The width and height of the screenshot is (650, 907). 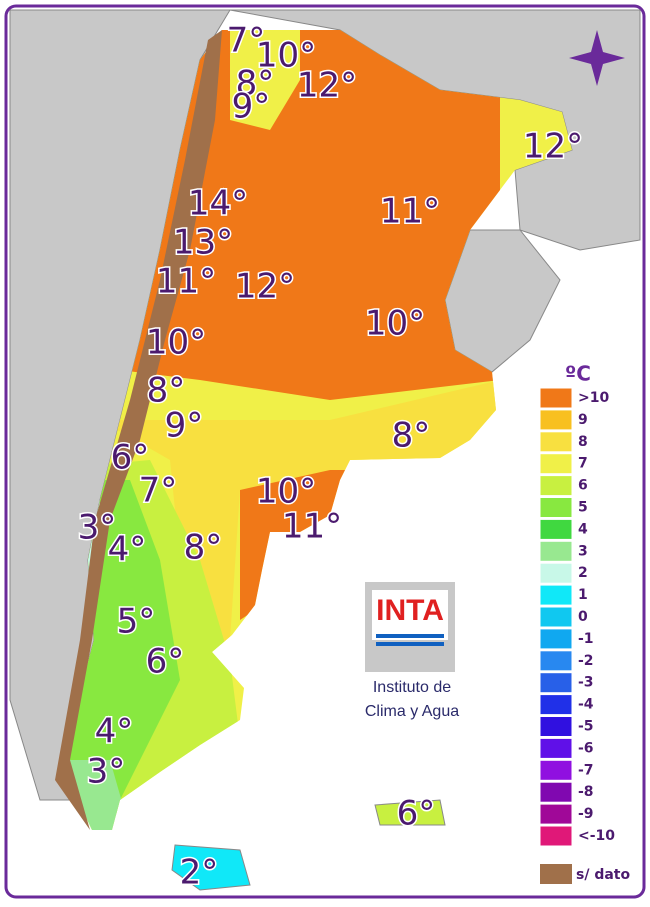 I want to click on legend-label: -2, so click(x=586, y=661).